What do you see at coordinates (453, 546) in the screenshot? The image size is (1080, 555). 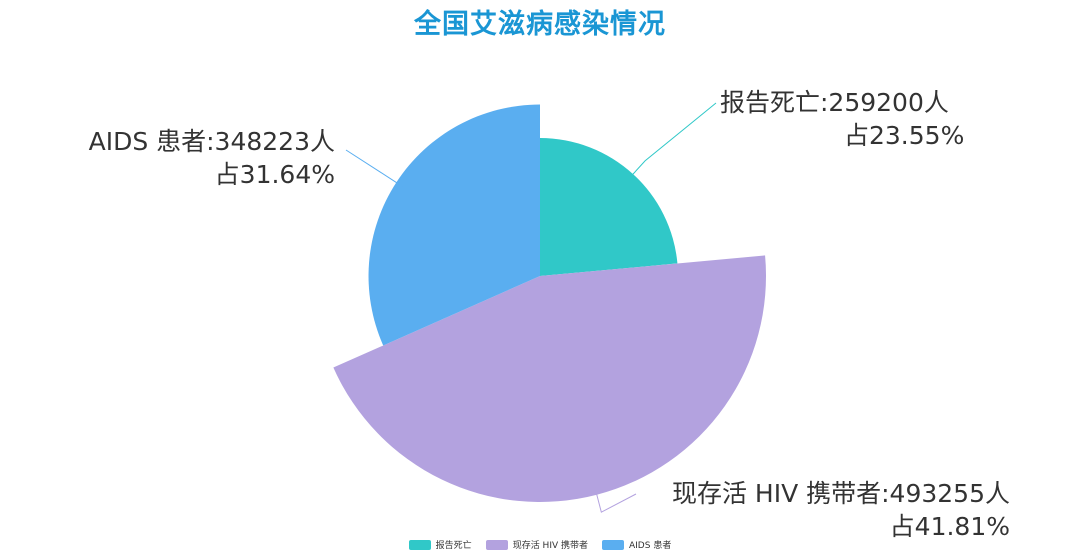 I see `legend-label-deaths: 报告死亡` at bounding box center [453, 546].